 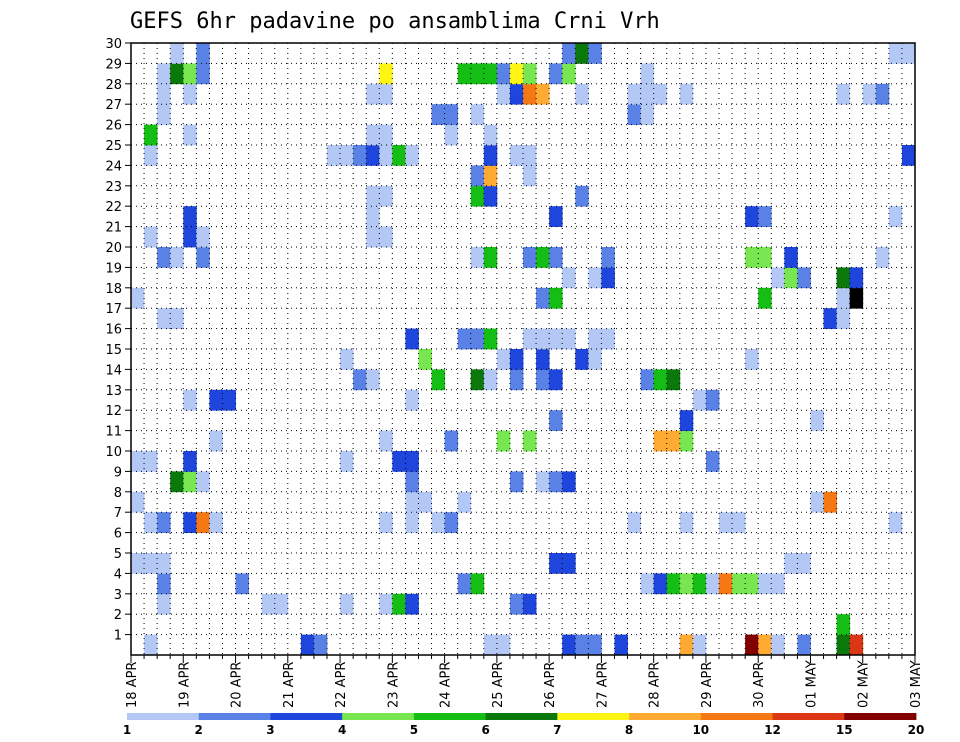 What do you see at coordinates (118, 574) in the screenshot?
I see `y-tick-label: 4` at bounding box center [118, 574].